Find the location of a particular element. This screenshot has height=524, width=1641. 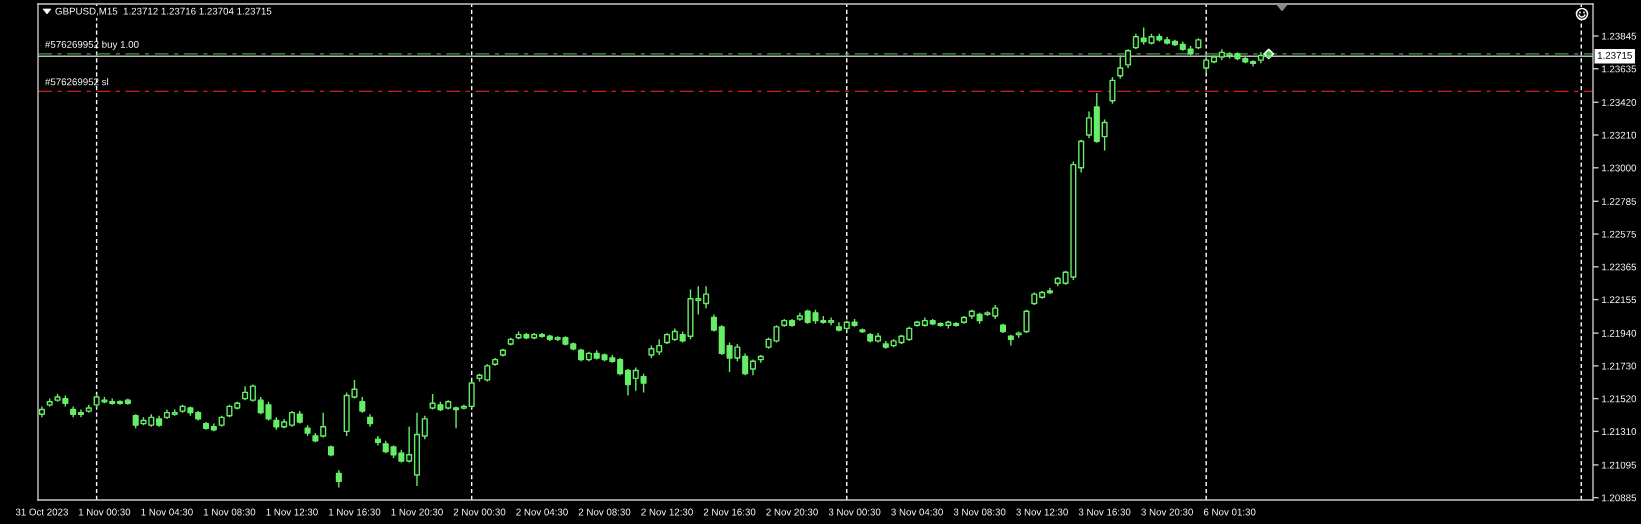

y-tick-label: 1.21095 is located at coordinates (1619, 465).